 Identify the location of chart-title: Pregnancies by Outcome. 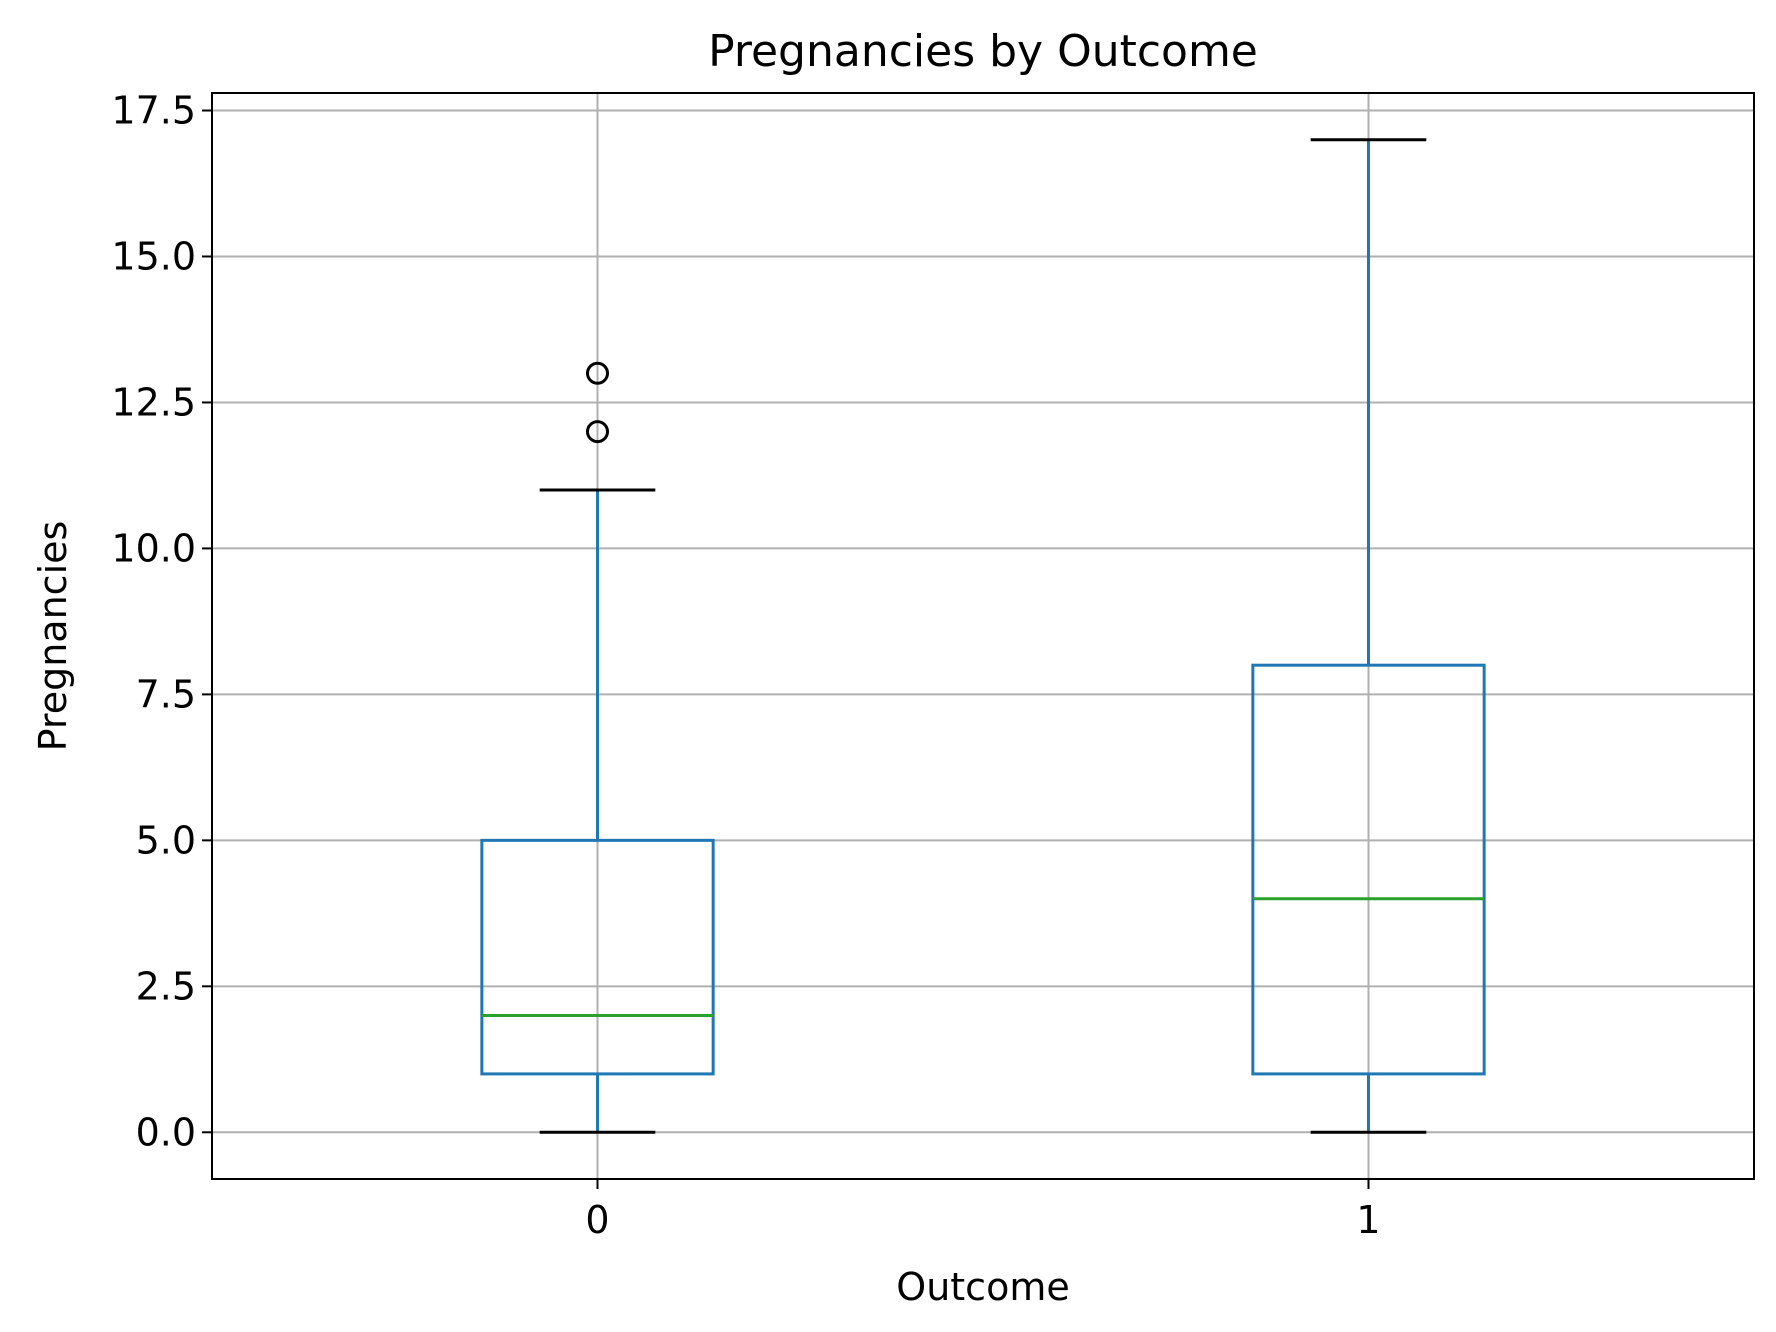
(983, 51).